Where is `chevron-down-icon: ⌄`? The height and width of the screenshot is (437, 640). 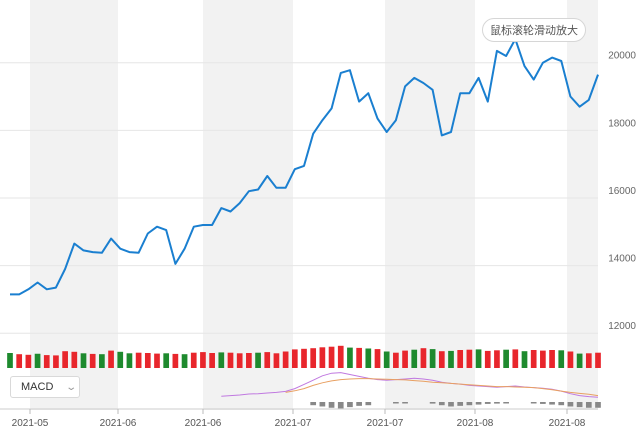
chevron-down-icon: ⌄ is located at coordinates (72, 387).